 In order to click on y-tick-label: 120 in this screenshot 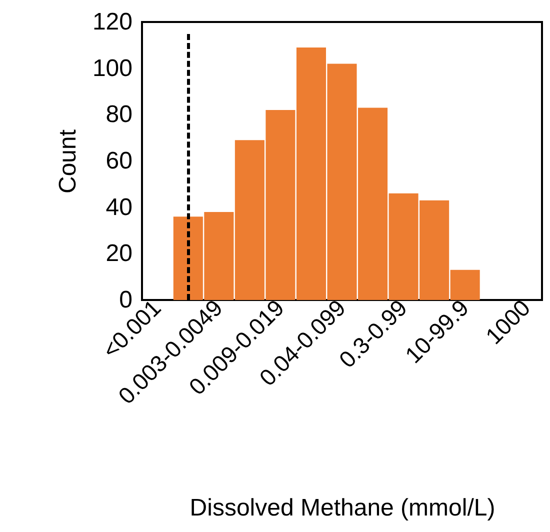, I will do `click(112, 22)`.